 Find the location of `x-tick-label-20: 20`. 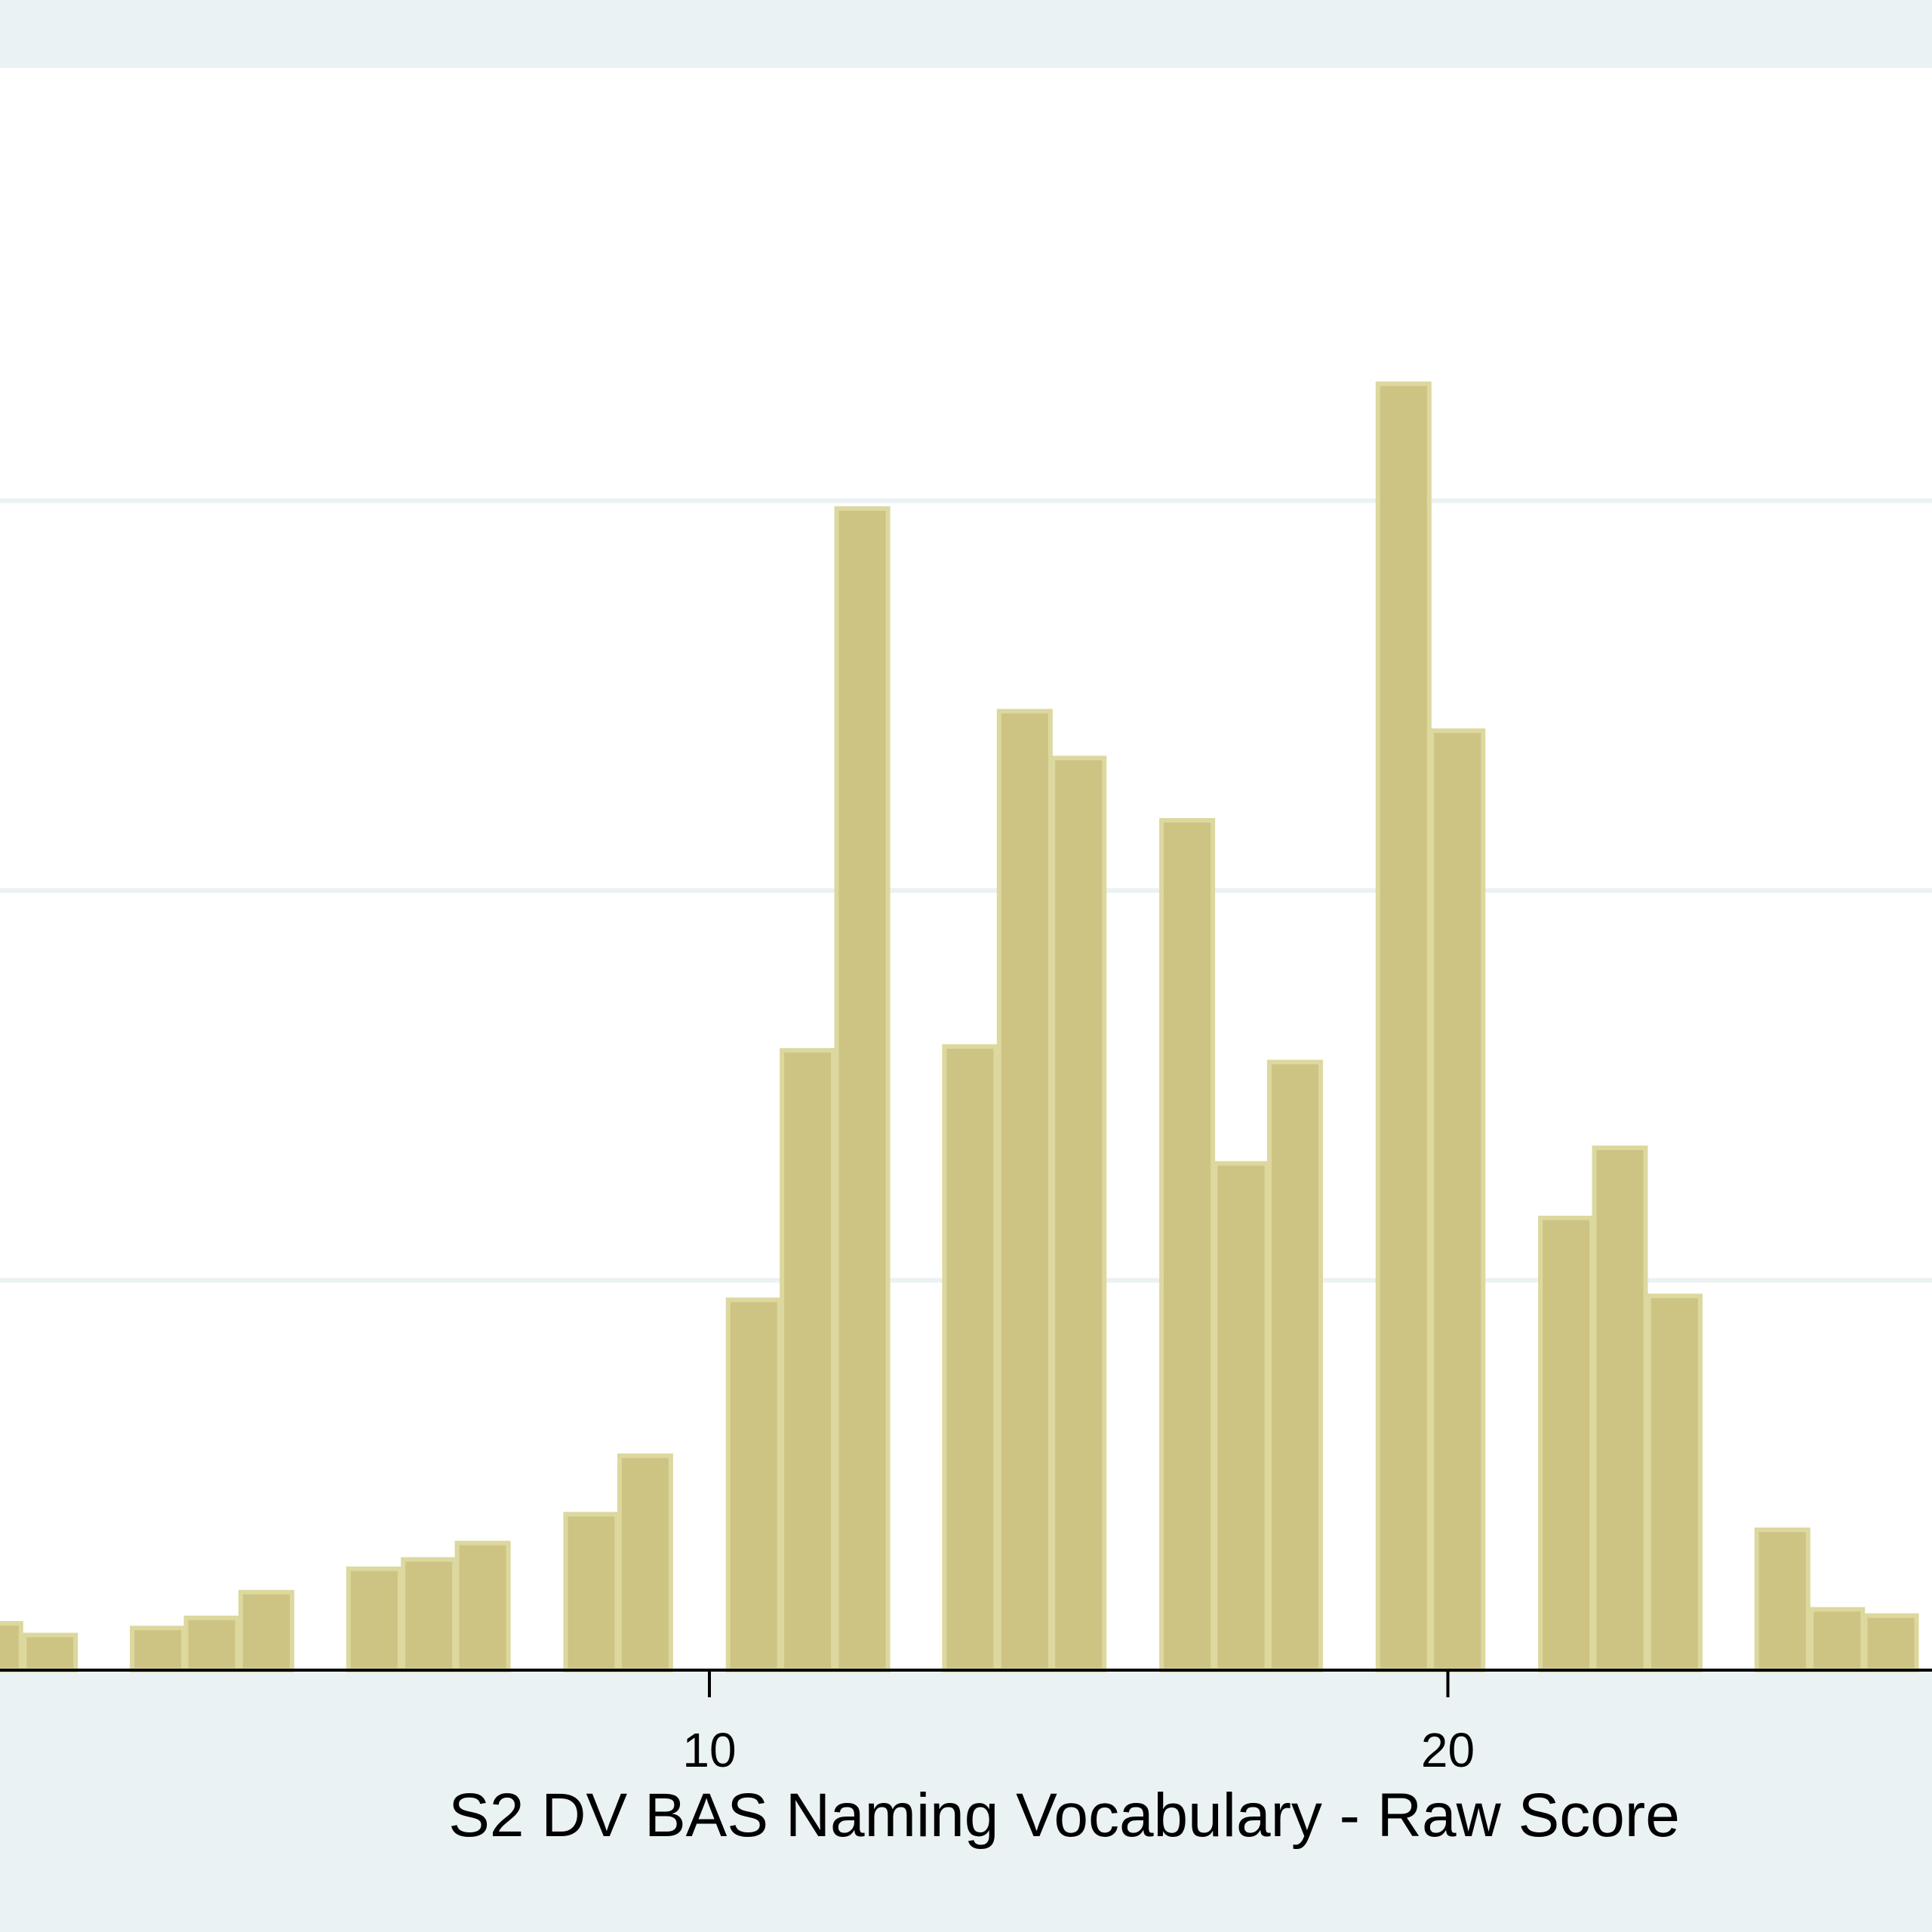

x-tick-label-20: 20 is located at coordinates (1448, 1750).